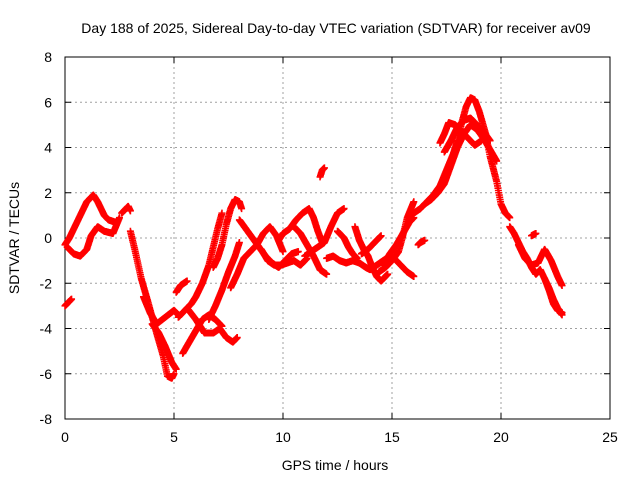 The width and height of the screenshot is (640, 480). I want to click on y-tick-label: 8, so click(48, 57).